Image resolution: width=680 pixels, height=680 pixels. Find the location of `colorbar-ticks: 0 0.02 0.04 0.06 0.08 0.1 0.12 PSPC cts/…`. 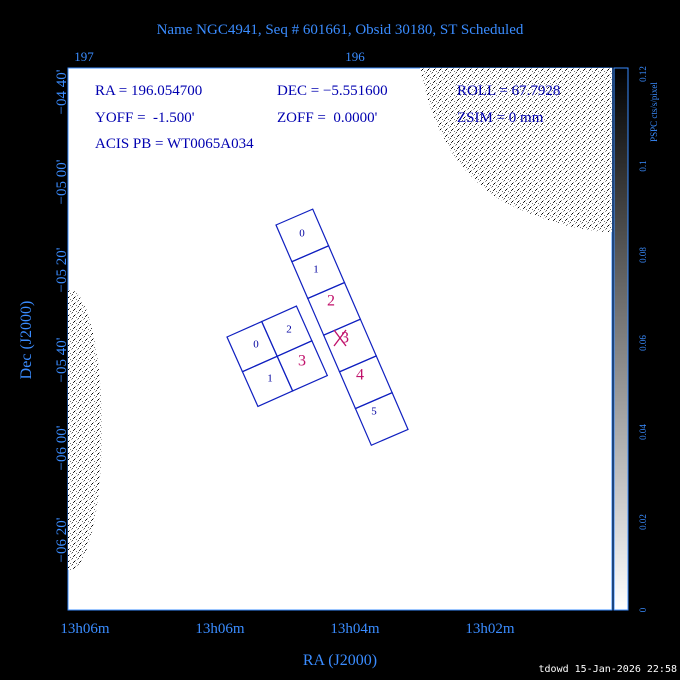

colorbar-ticks: 0 0.02 0.04 0.06 0.08 0.1 0.12 PSPC cts/… is located at coordinates (648, 339).